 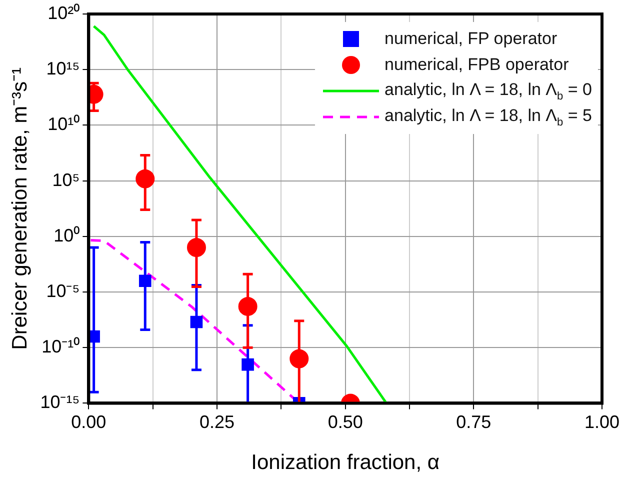 I want to click on y-tick-label: 10¹⁵, so click(x=63, y=68).